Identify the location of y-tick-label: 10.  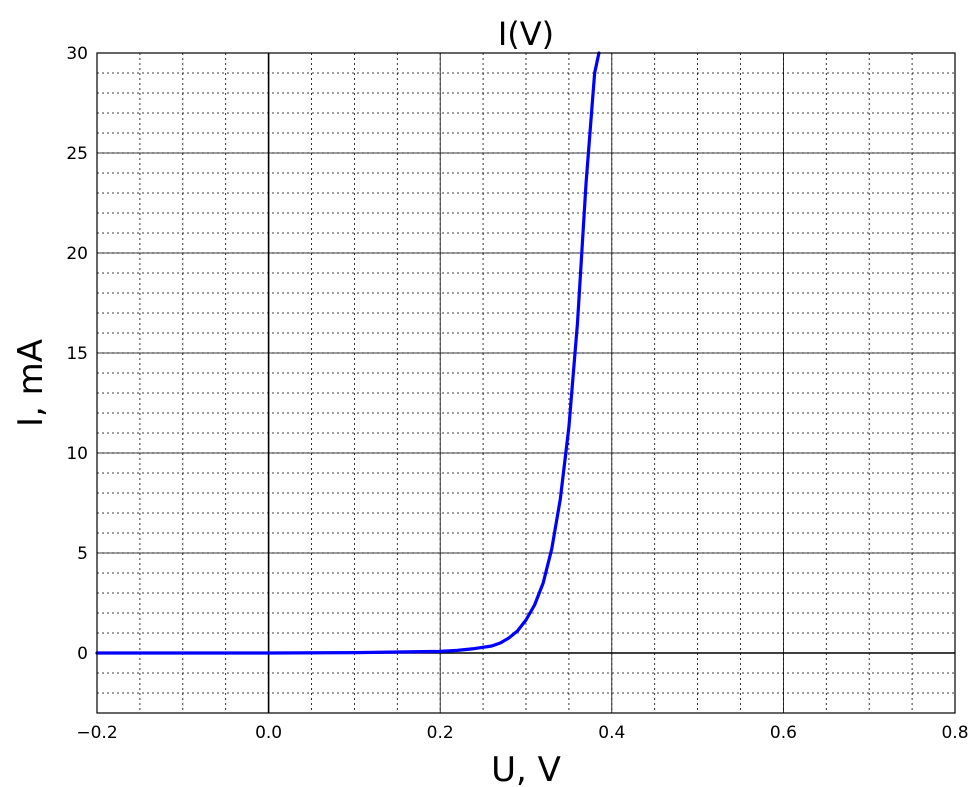
(77, 454).